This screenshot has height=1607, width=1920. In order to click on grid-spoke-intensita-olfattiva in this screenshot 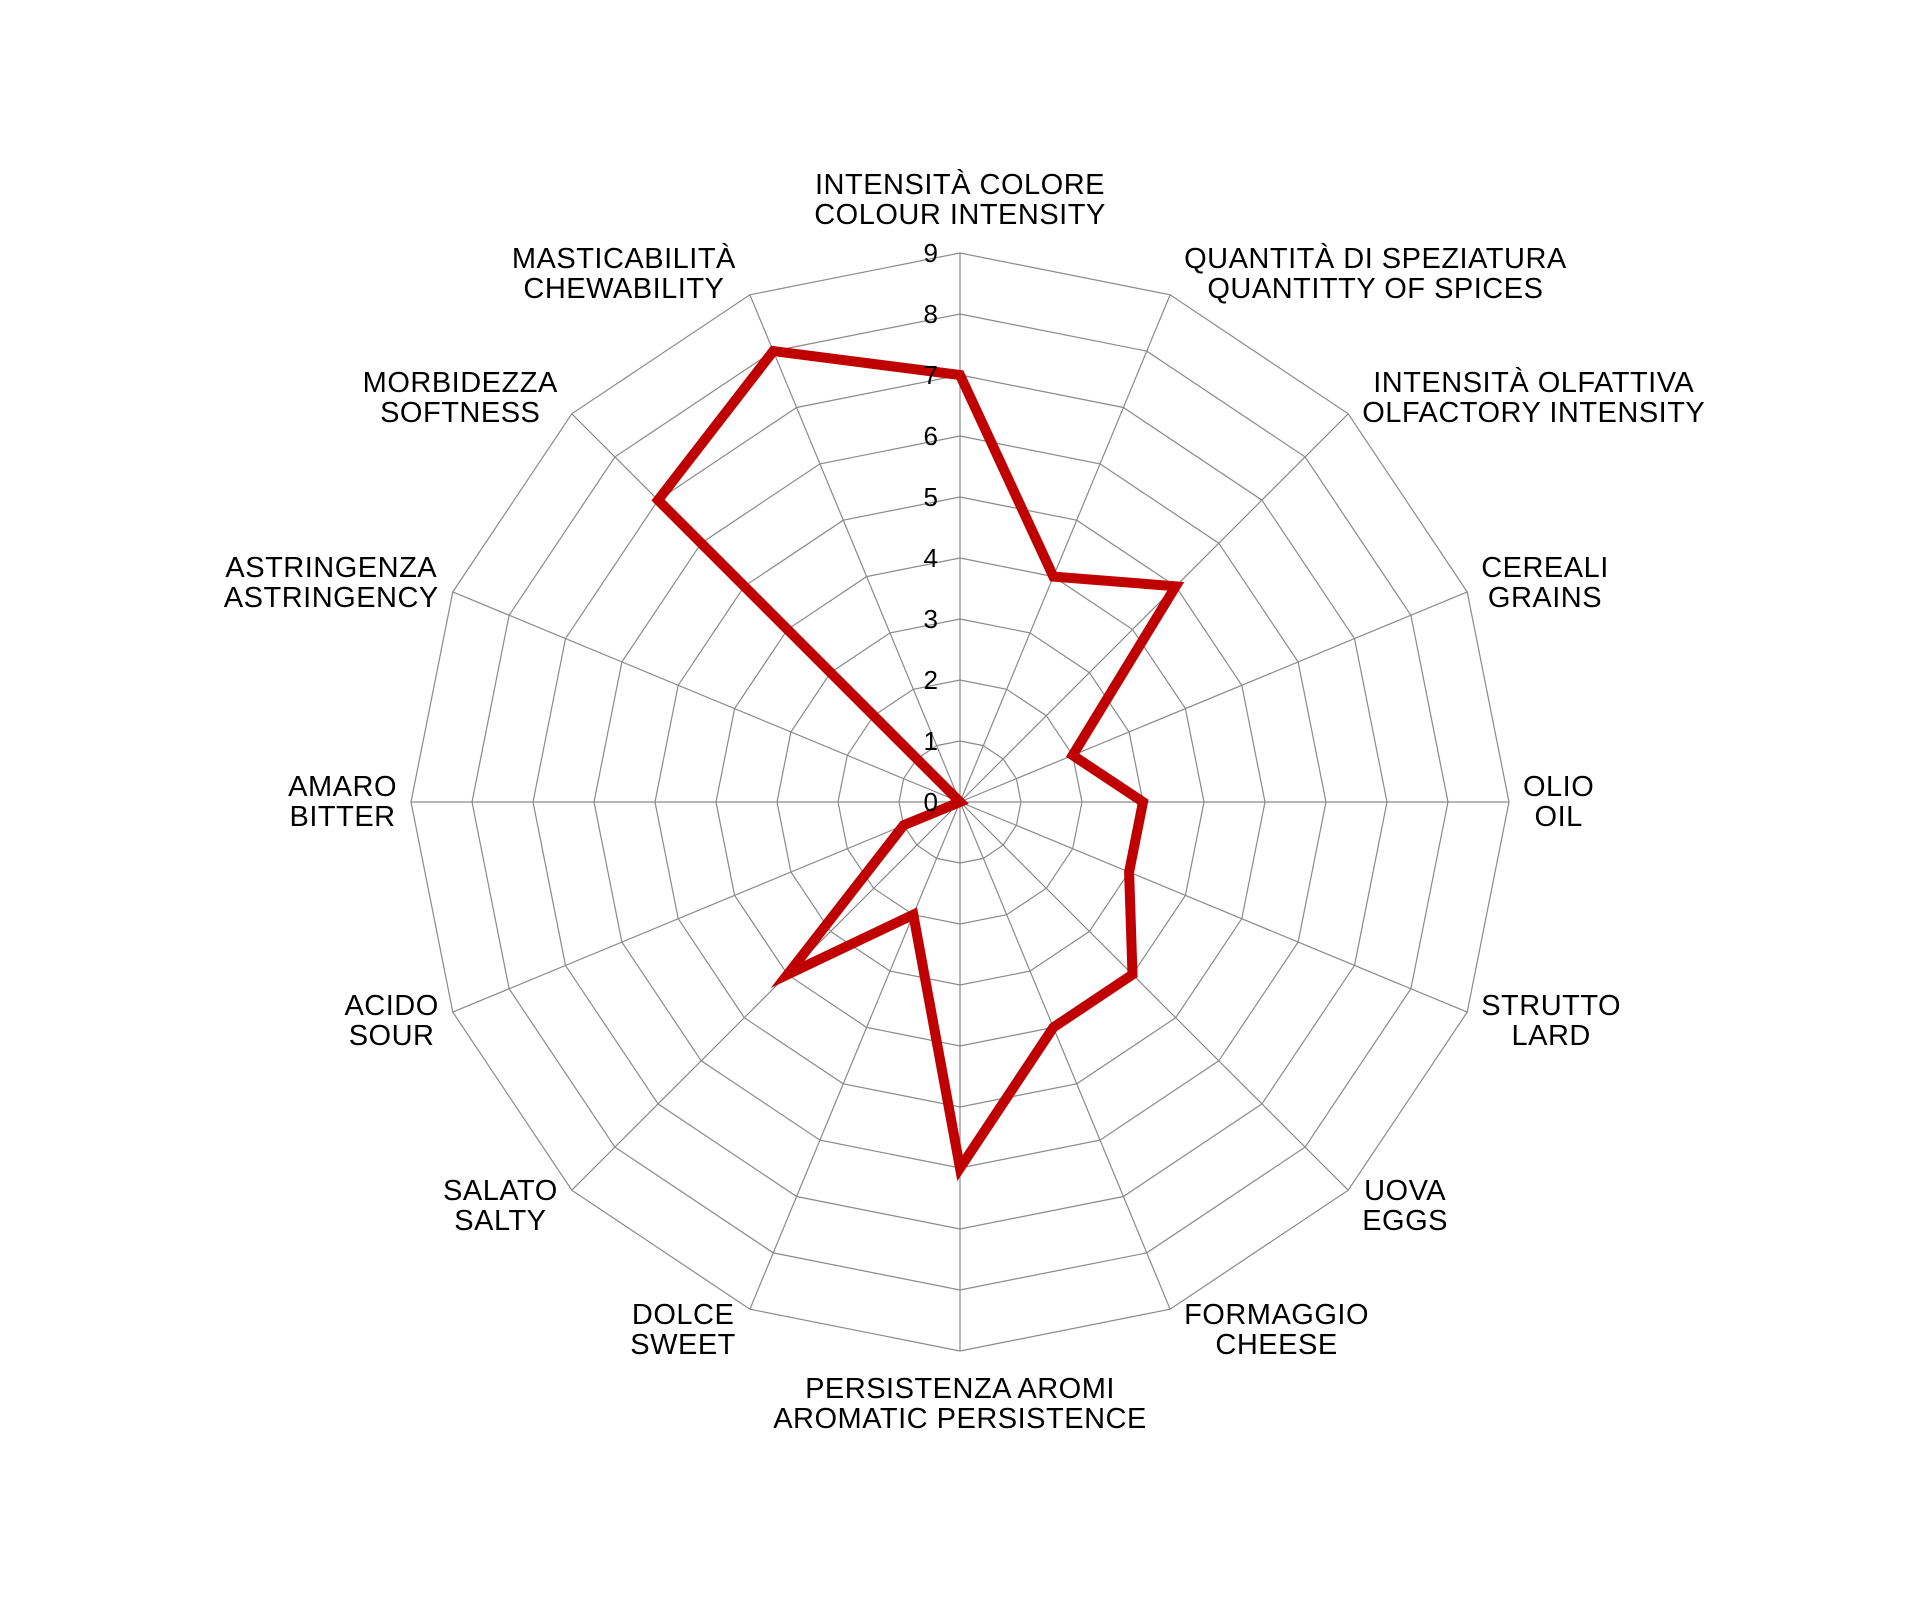, I will do `click(1154, 608)`.